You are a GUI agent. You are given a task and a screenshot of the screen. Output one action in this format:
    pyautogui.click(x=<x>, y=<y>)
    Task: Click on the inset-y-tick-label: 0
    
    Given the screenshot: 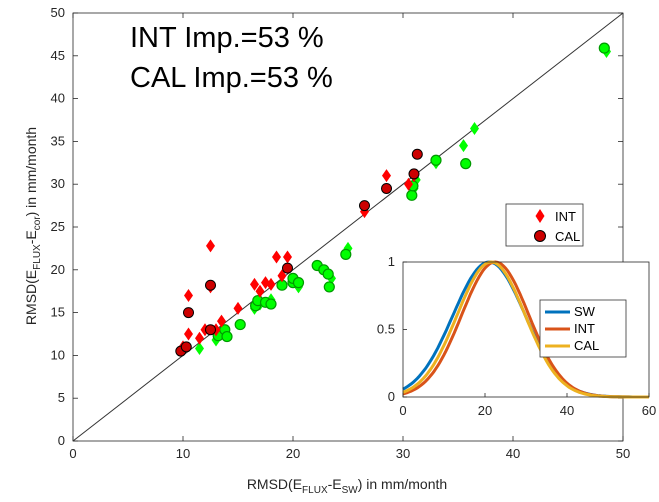 What is the action you would take?
    pyautogui.click(x=391, y=396)
    